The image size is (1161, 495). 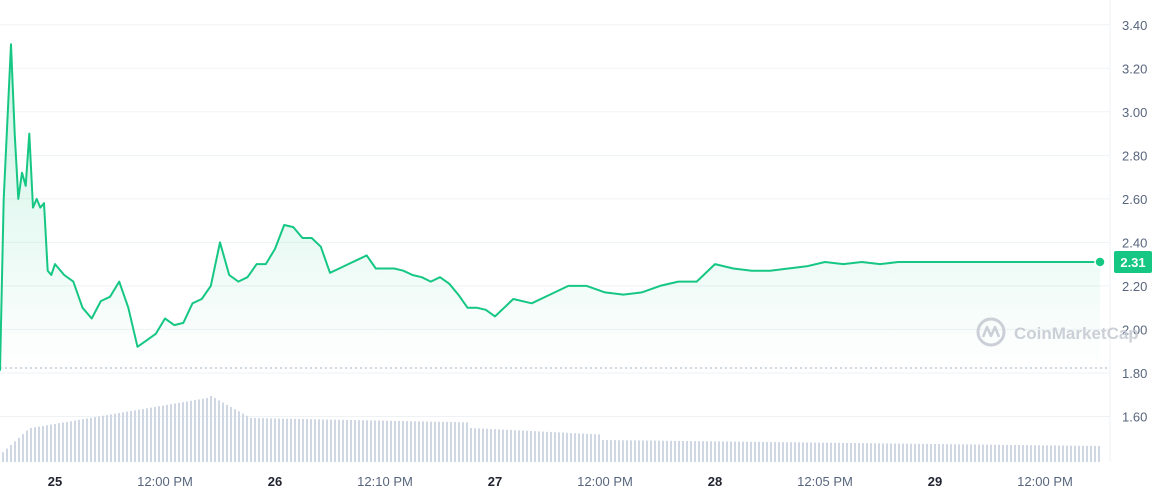 I want to click on x-tick-day-label: 25, so click(x=55, y=481).